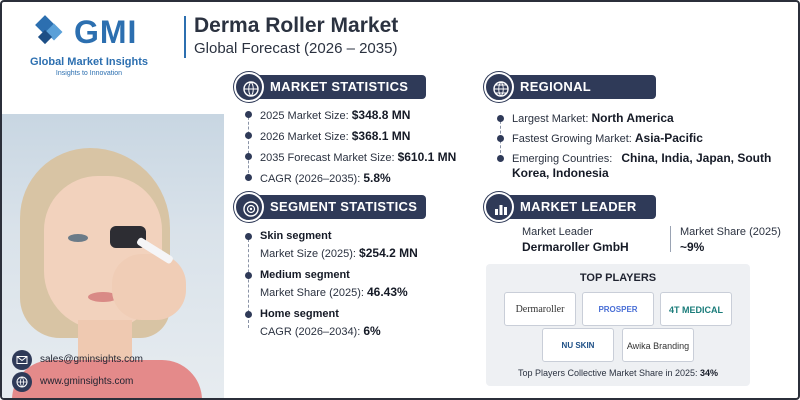  I want to click on segment-name: Skin segment, so click(296, 236).